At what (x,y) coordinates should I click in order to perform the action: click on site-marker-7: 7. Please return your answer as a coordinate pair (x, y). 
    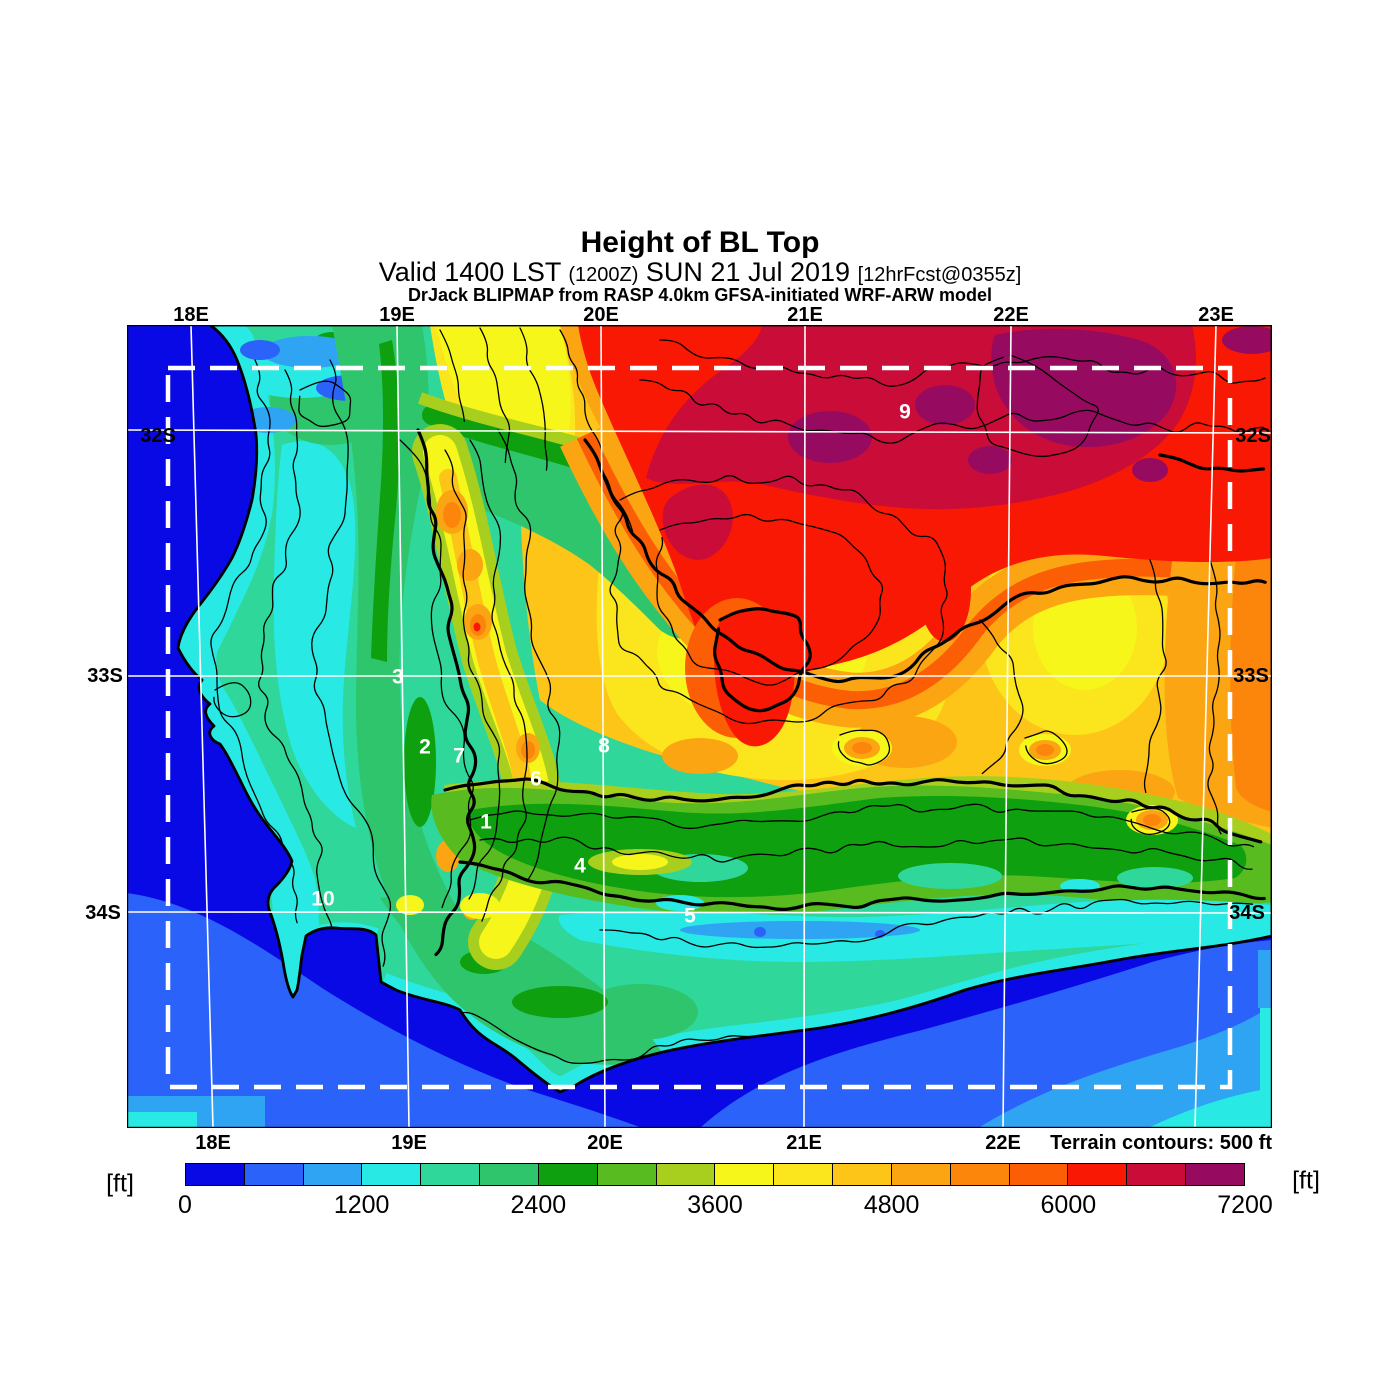
    Looking at the image, I should click on (459, 756).